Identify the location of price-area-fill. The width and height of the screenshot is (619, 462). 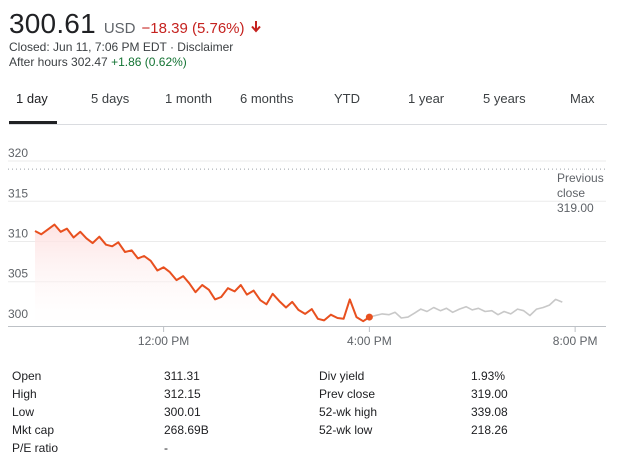
(202, 275).